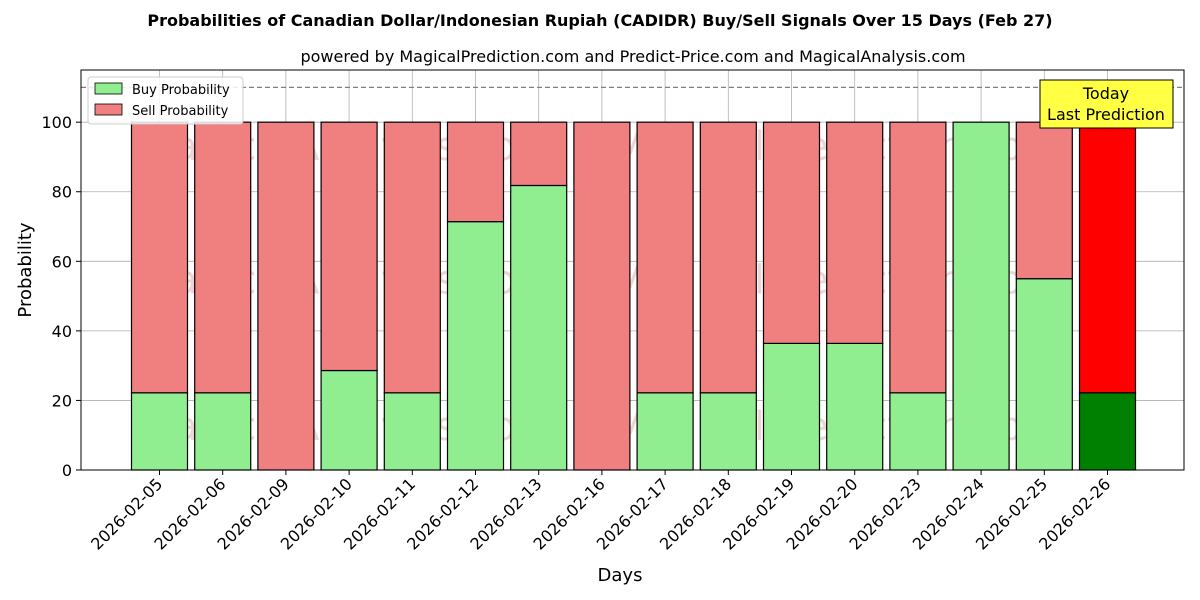  What do you see at coordinates (61, 296) in the screenshot?
I see `y-axis-ticks: 0 20 40 60 80 100` at bounding box center [61, 296].